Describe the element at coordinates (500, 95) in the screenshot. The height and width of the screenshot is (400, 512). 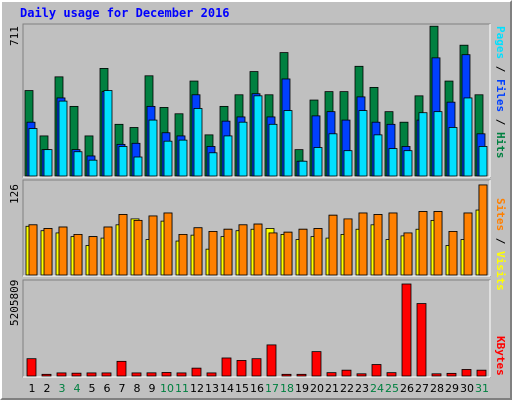
I see `legend-files: Files` at that location.